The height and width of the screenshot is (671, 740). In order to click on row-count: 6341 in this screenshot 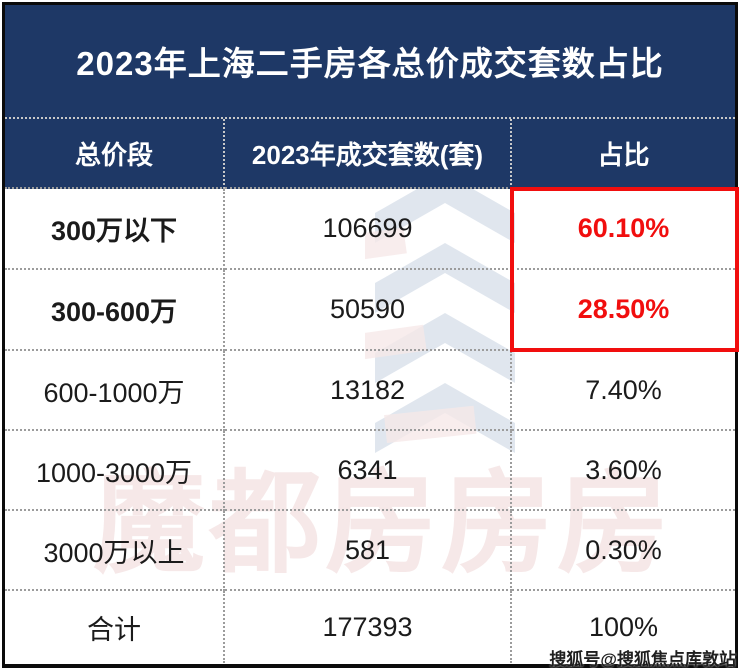, I will do `click(368, 471)`.